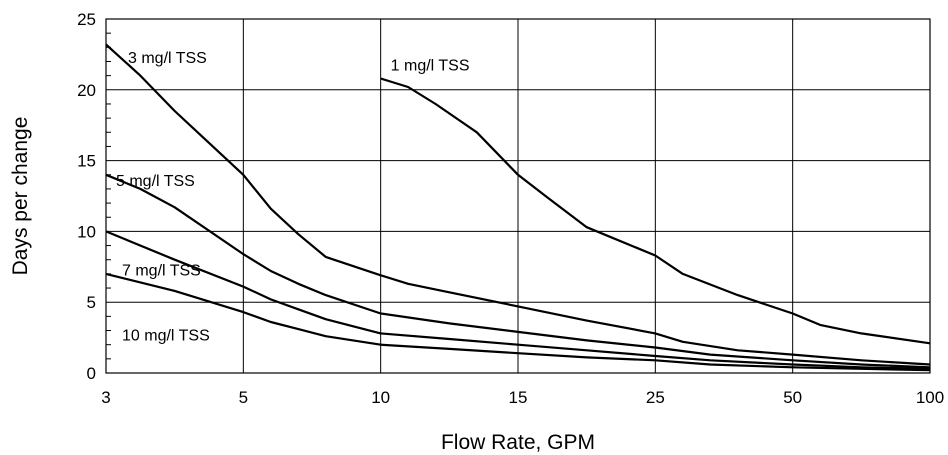 This screenshot has height=455, width=948. What do you see at coordinates (91, 373) in the screenshot?
I see `y-tick-label: 0` at bounding box center [91, 373].